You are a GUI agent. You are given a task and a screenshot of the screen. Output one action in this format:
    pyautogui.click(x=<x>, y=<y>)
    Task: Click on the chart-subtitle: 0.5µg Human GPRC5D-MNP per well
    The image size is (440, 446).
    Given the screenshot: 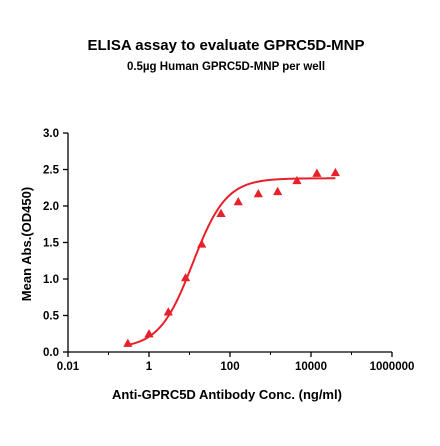 What is the action you would take?
    pyautogui.click(x=226, y=67)
    